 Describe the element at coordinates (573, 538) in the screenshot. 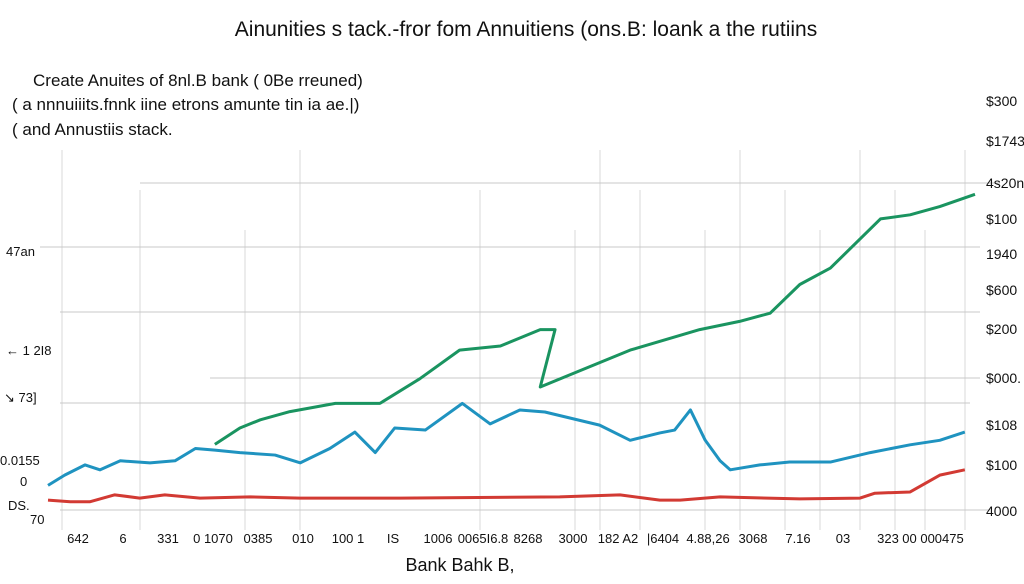

I see `x-tick-label: 3000` at that location.